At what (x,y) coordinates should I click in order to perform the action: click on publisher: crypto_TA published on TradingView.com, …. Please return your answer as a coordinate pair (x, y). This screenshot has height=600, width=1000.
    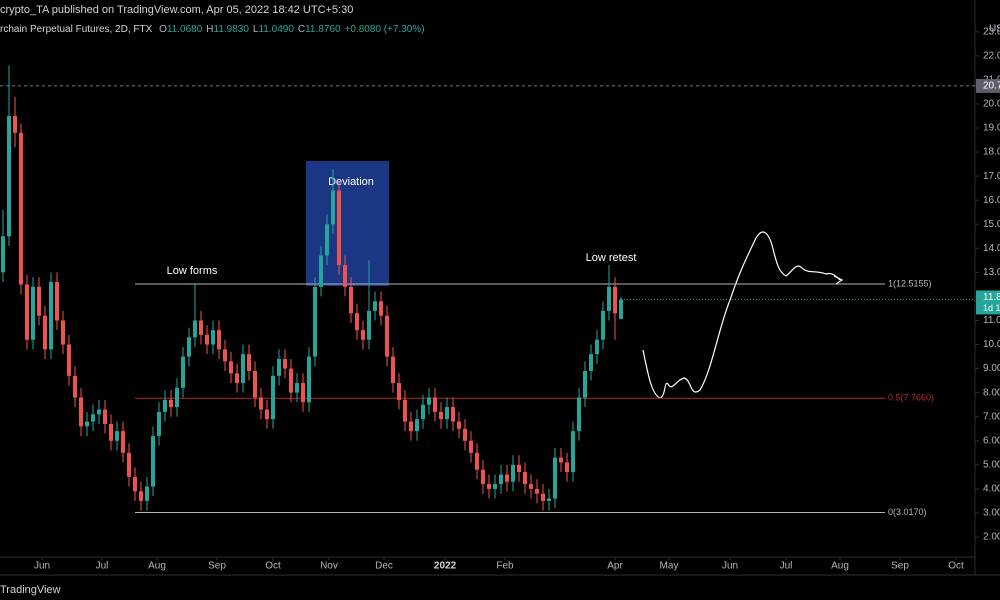
    Looking at the image, I should click on (176, 10).